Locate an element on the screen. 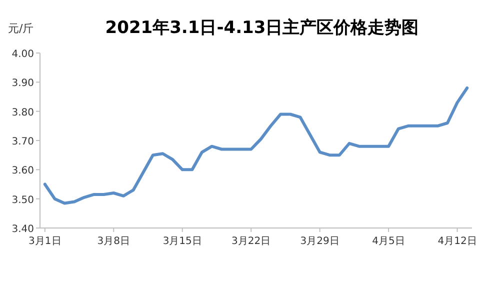  y-tick-label: 3.70 is located at coordinates (23, 142).